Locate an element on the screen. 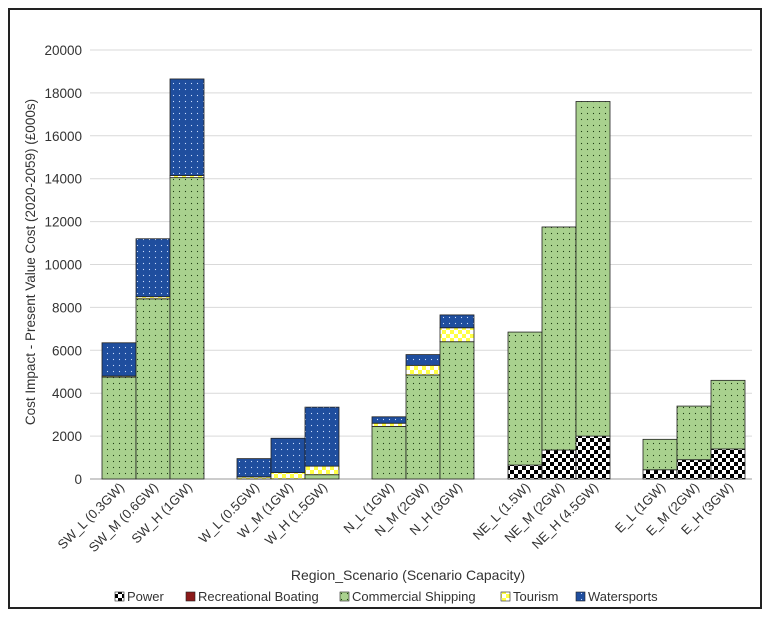 This screenshot has height=618, width=772. legend-label: Commercial Shipping is located at coordinates (414, 596).